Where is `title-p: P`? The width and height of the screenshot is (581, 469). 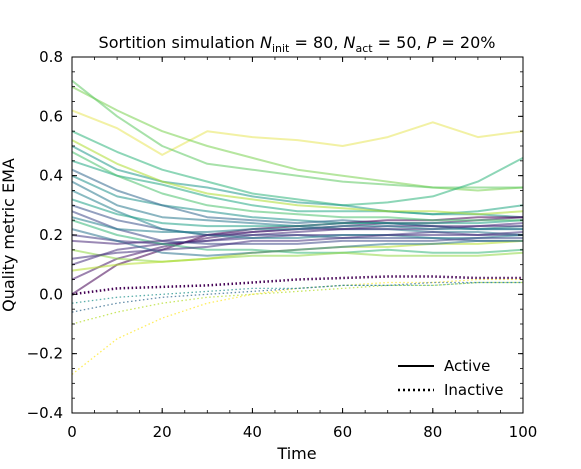
title-p: P is located at coordinates (432, 42).